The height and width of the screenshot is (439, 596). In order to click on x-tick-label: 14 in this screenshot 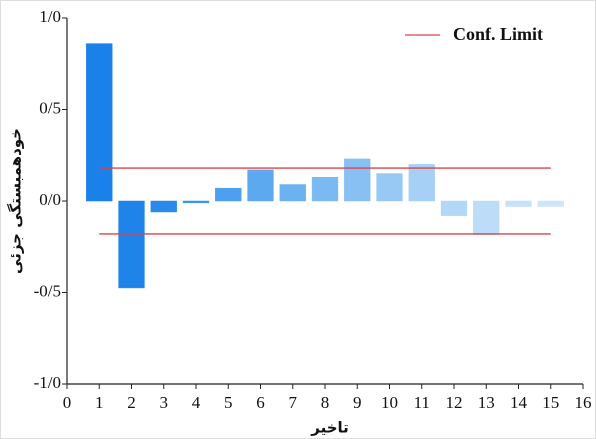, I will do `click(519, 402)`.